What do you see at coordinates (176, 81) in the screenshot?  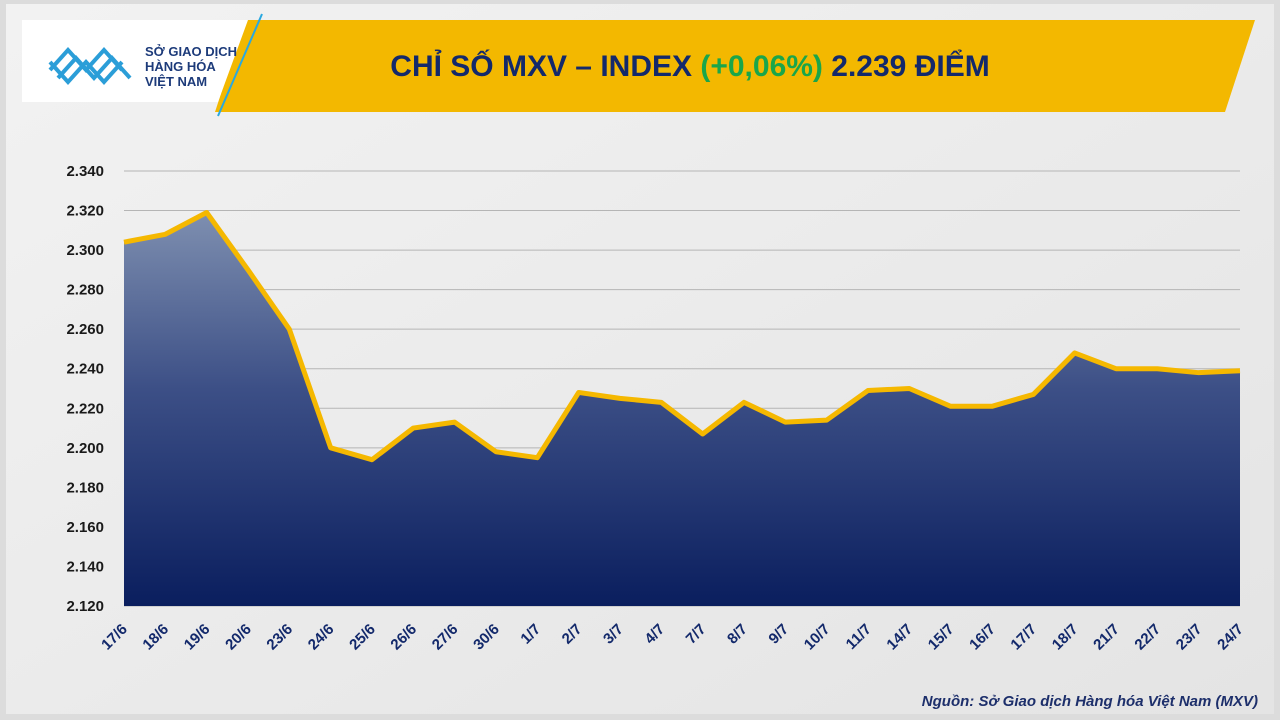 I see `logo-text: VIỆT NAM` at bounding box center [176, 81].